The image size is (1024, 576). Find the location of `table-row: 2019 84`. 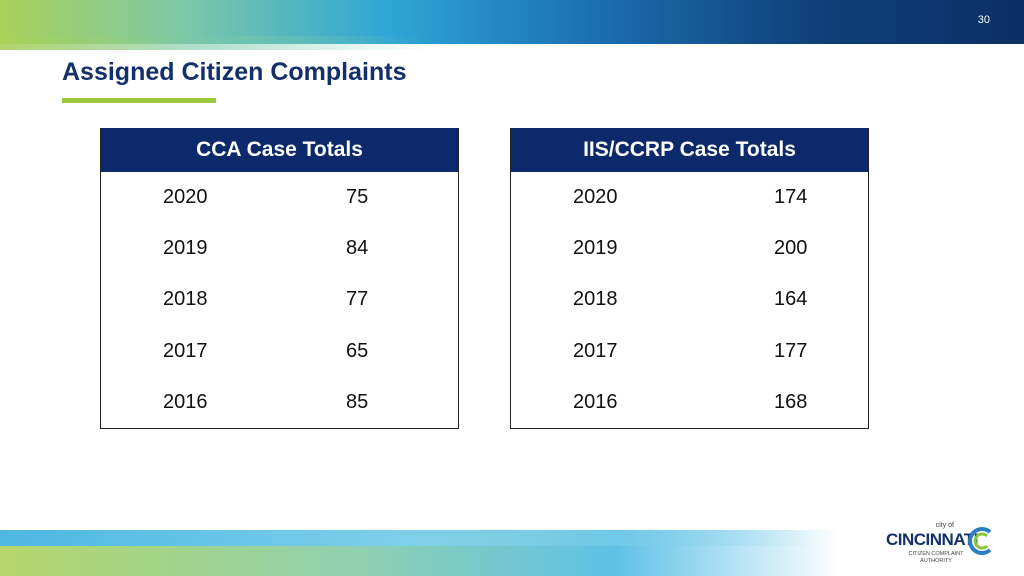

table-row: 2019 84 is located at coordinates (279, 248).